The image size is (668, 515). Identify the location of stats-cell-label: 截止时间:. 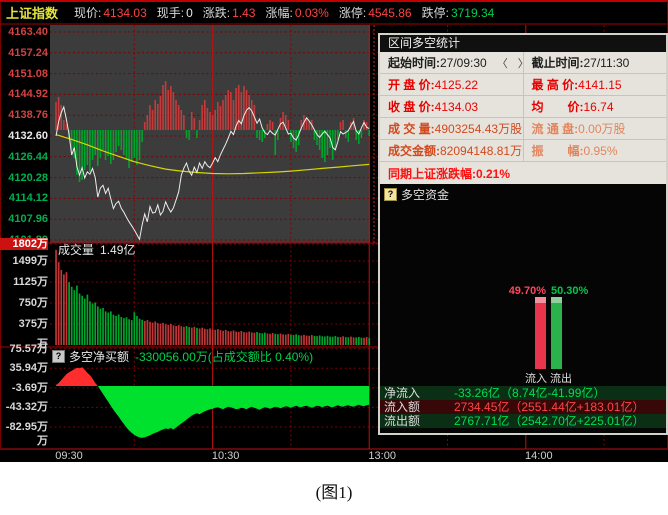
(557, 63).